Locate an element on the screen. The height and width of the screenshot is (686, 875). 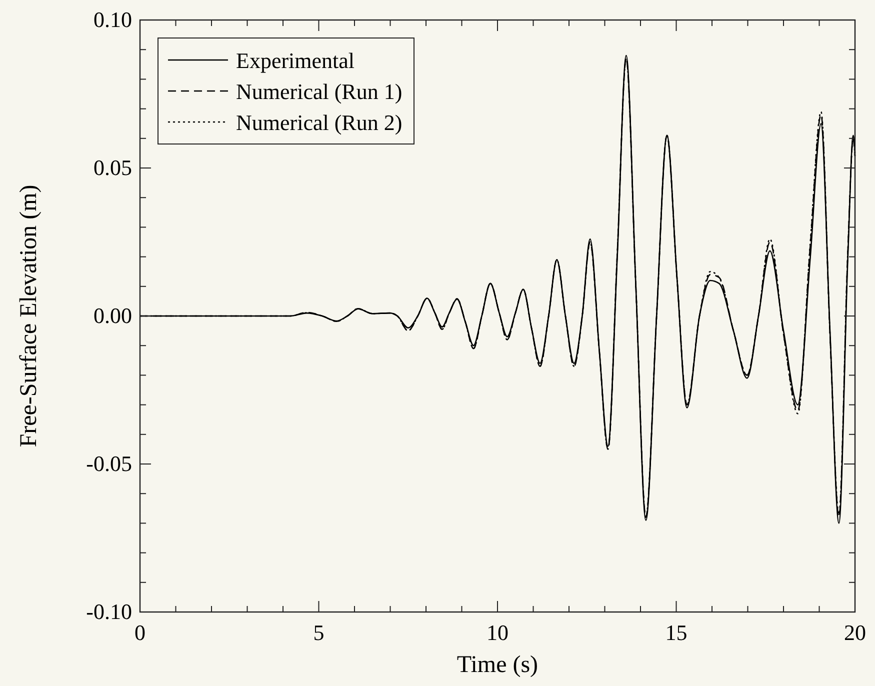
x-tick-label: 0 is located at coordinates (140, 632).